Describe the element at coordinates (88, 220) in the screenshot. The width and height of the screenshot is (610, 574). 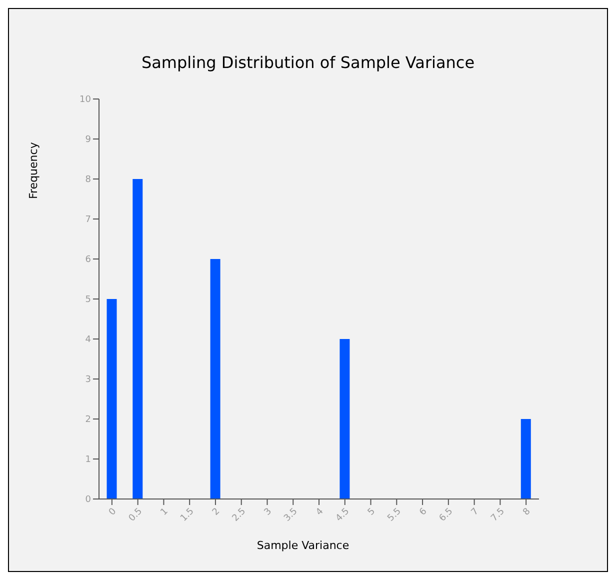
I see `y-tick-label: 7` at that location.